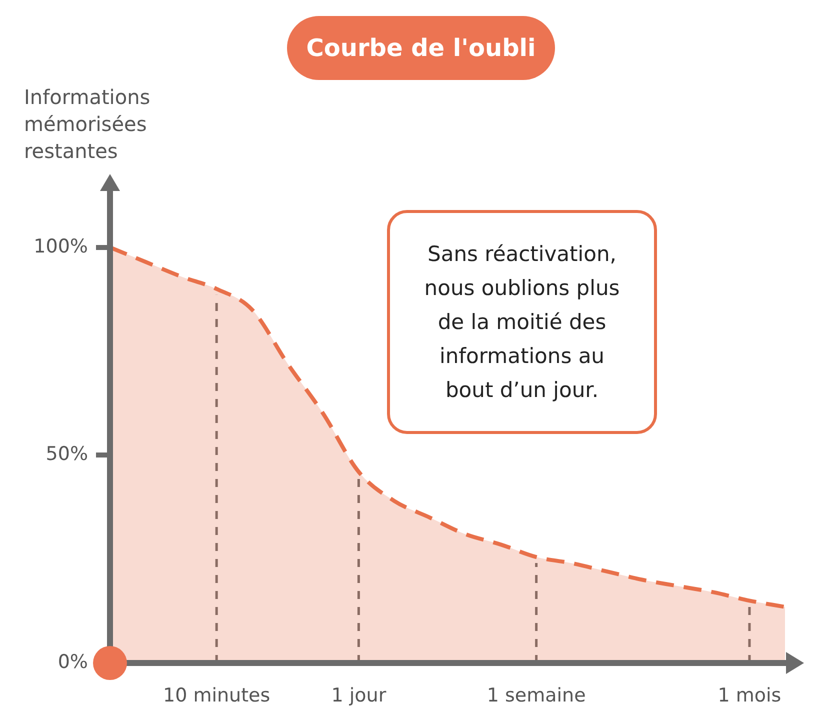  I want to click on y-axis-title: Informations mémorisées restantes, so click(88, 124).